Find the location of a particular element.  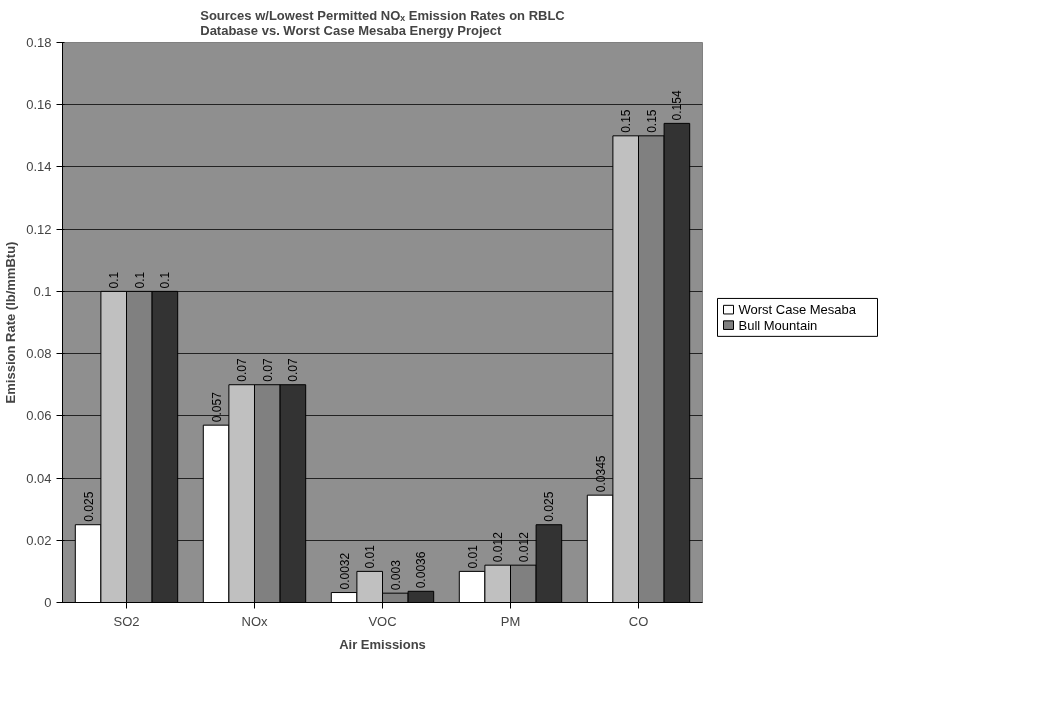

x-tick-label: NOx is located at coordinates (254, 621).